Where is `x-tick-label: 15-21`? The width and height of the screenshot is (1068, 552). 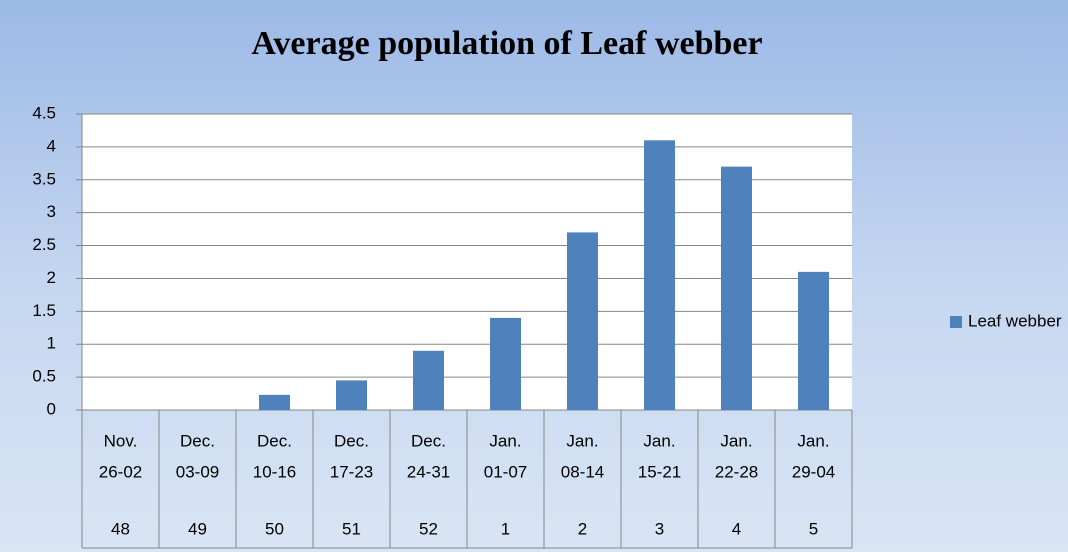
x-tick-label: 15-21 is located at coordinates (659, 471).